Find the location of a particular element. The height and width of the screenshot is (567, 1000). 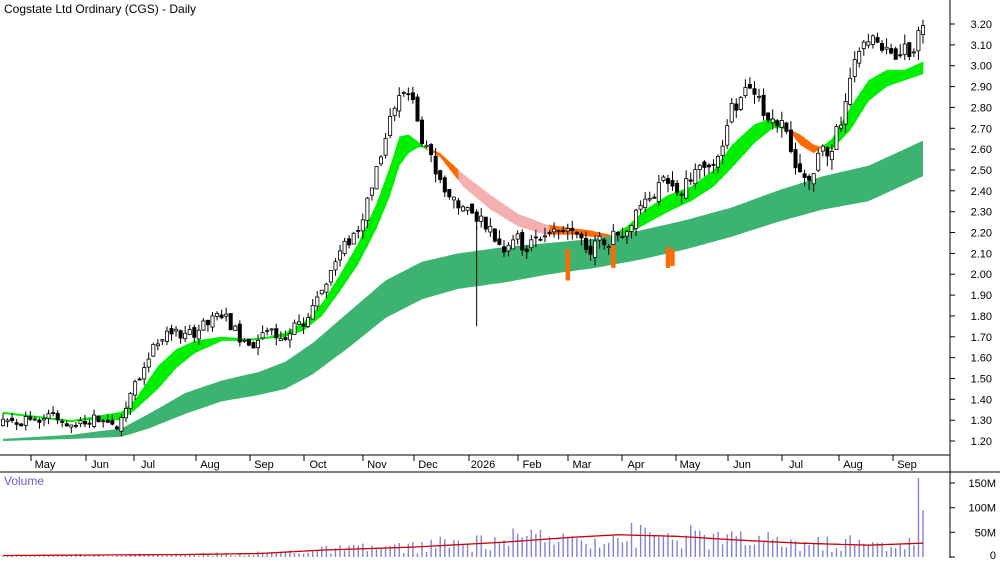

volume-tick-label: 150M is located at coordinates (982, 484).